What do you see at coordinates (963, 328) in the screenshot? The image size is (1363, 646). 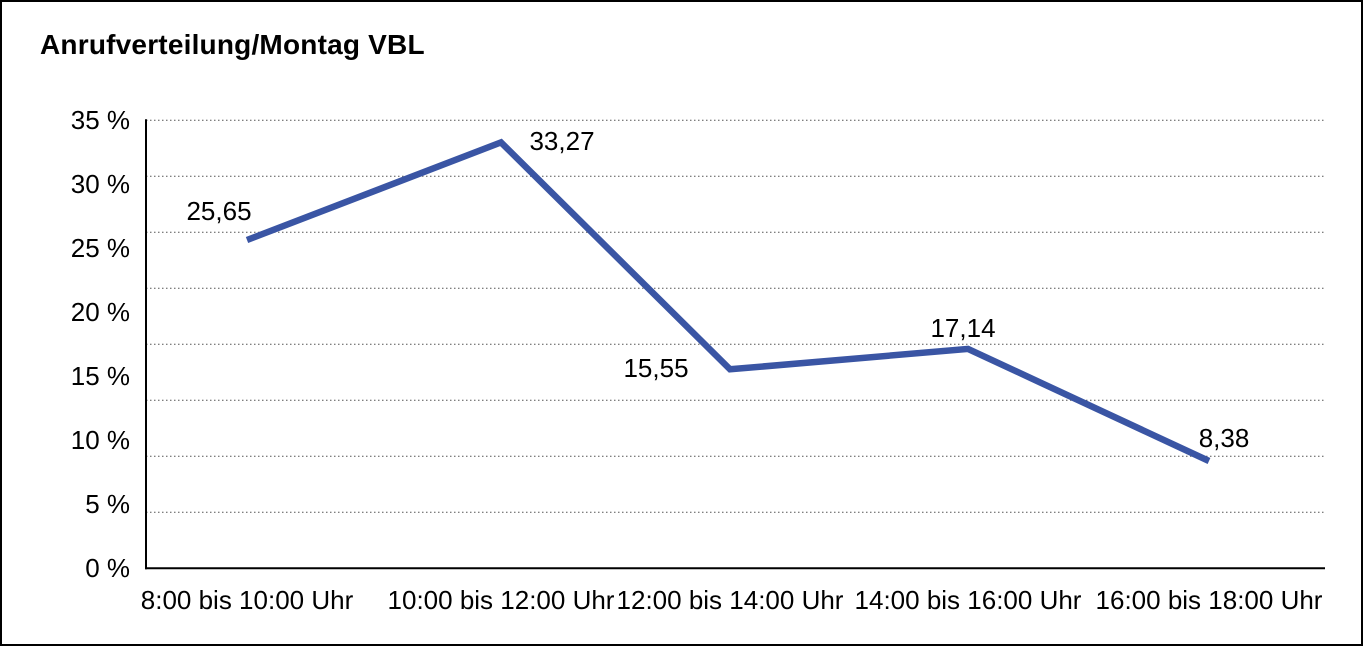 I see `data-label: 17,14` at bounding box center [963, 328].